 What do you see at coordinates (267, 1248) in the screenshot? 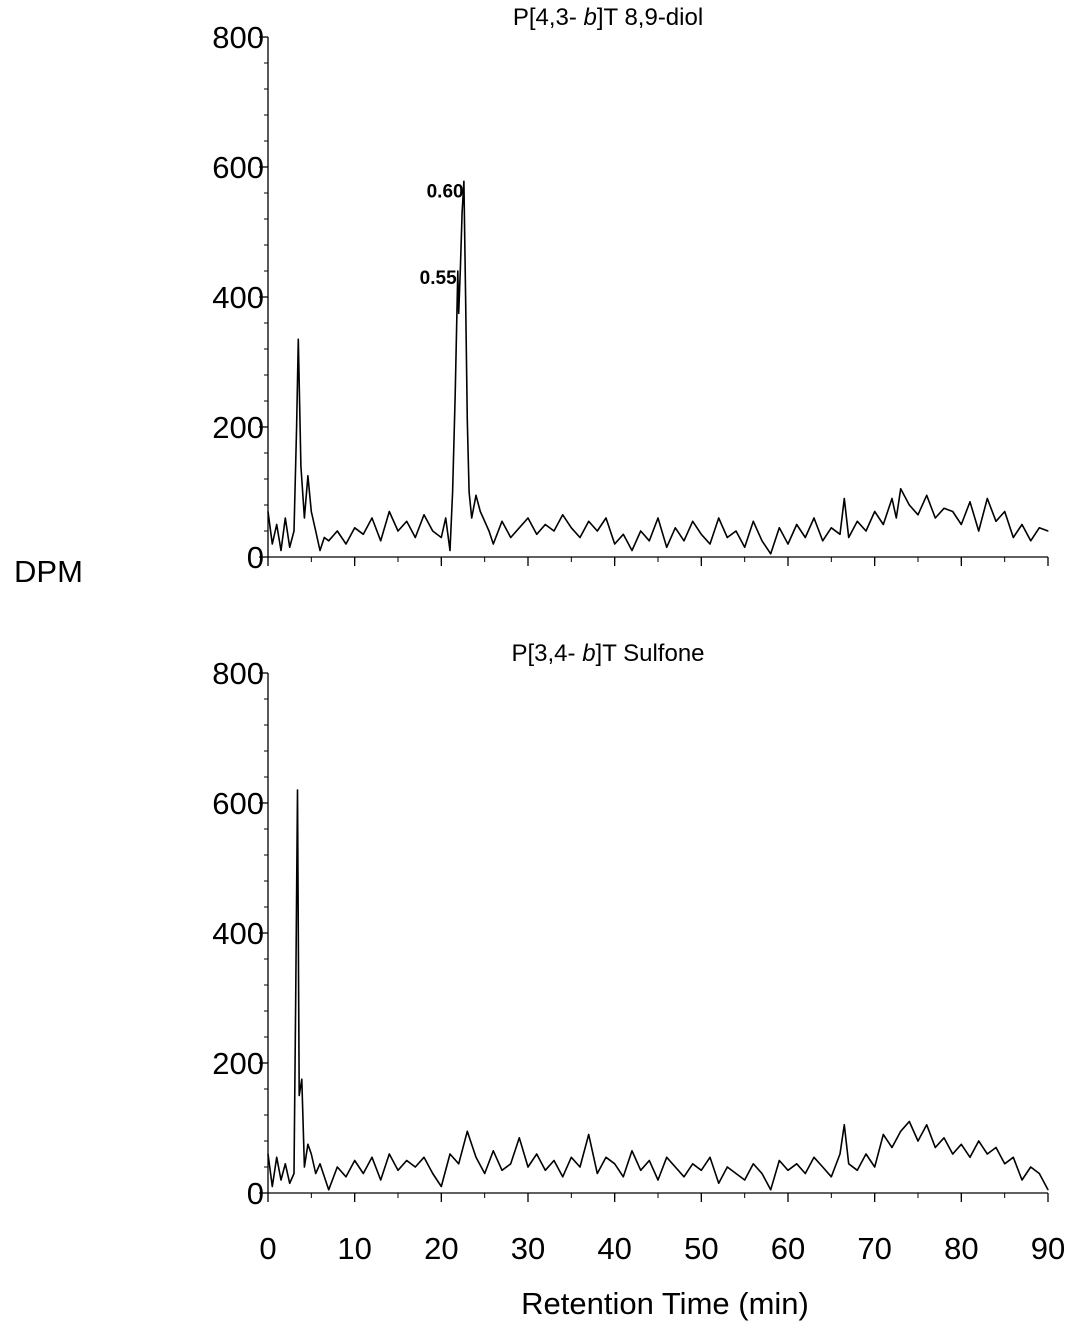
I see `x-tick-label: 0` at bounding box center [267, 1248].